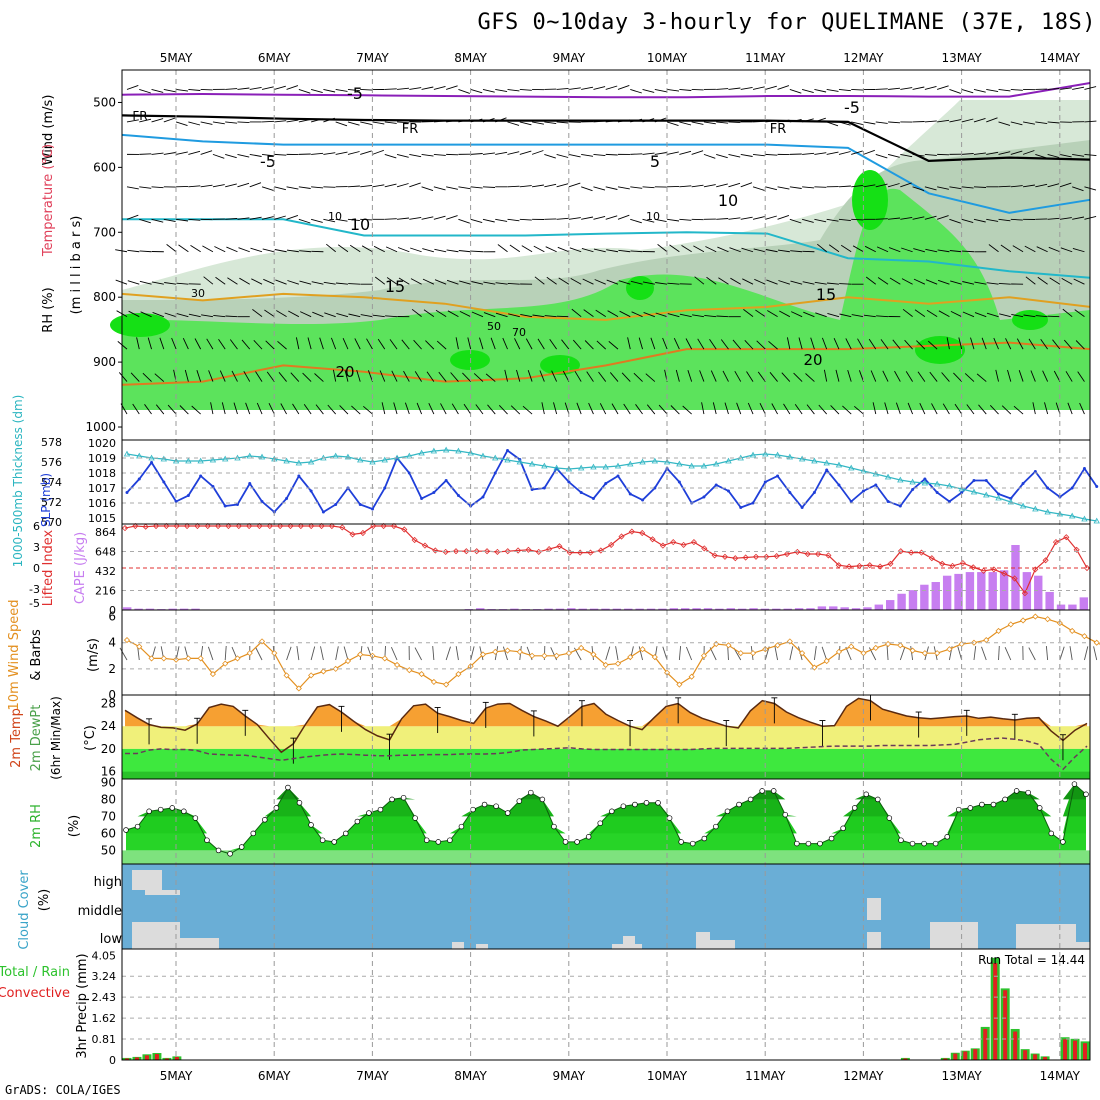  What do you see at coordinates (48, 130) in the screenshot?
I see `upper-ylabel-wind: Wind (m/s)` at bounding box center [48, 130].